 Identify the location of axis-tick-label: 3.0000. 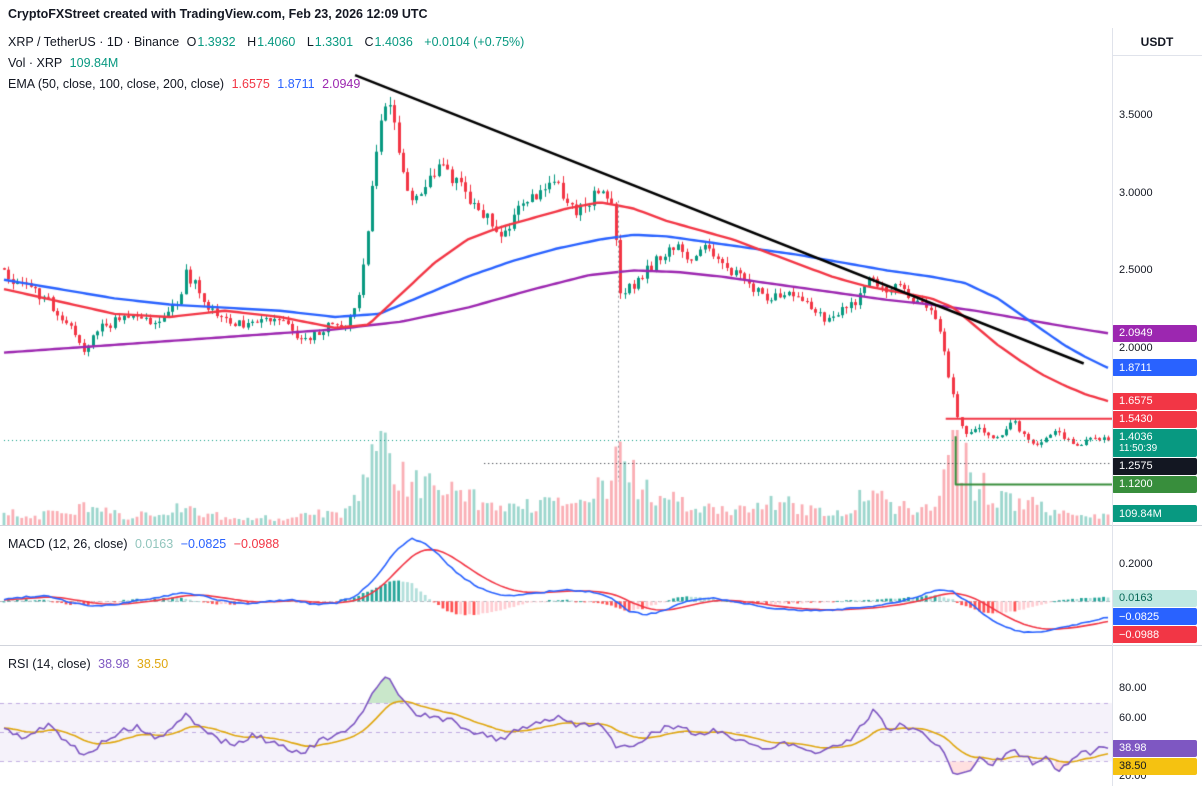
(1136, 192).